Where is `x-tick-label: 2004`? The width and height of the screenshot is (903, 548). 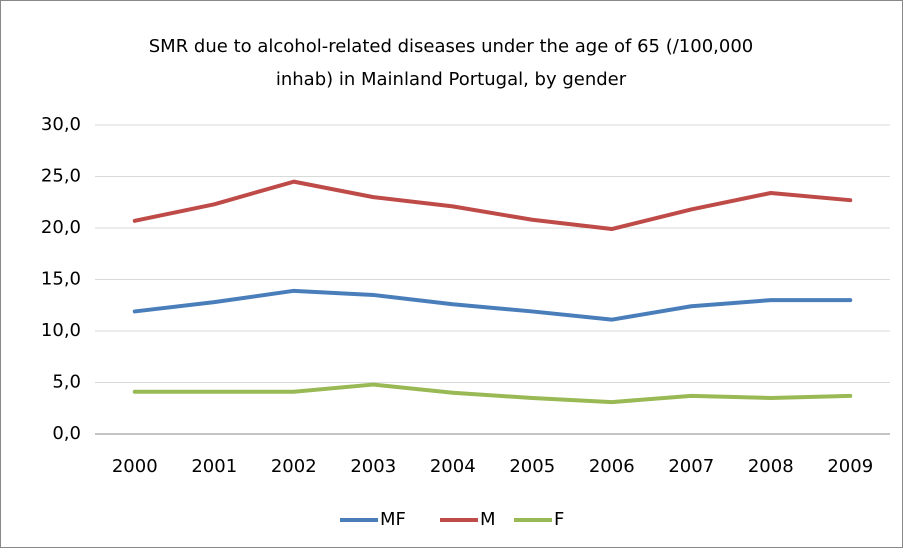
x-tick-label: 2004 is located at coordinates (453, 466).